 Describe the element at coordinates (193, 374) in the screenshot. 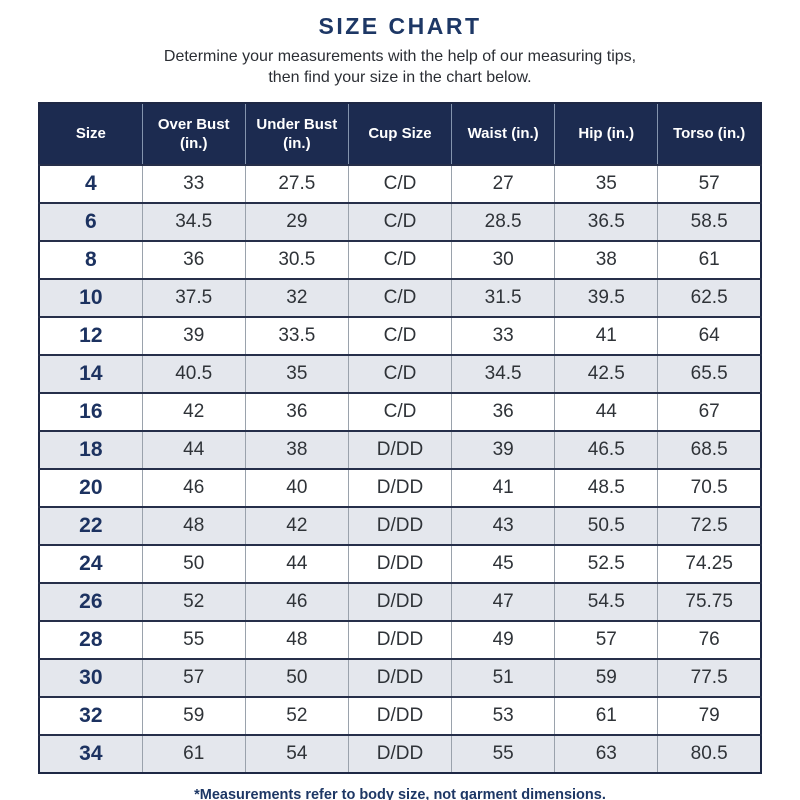

I see `measurement-cell: 40.5` at that location.